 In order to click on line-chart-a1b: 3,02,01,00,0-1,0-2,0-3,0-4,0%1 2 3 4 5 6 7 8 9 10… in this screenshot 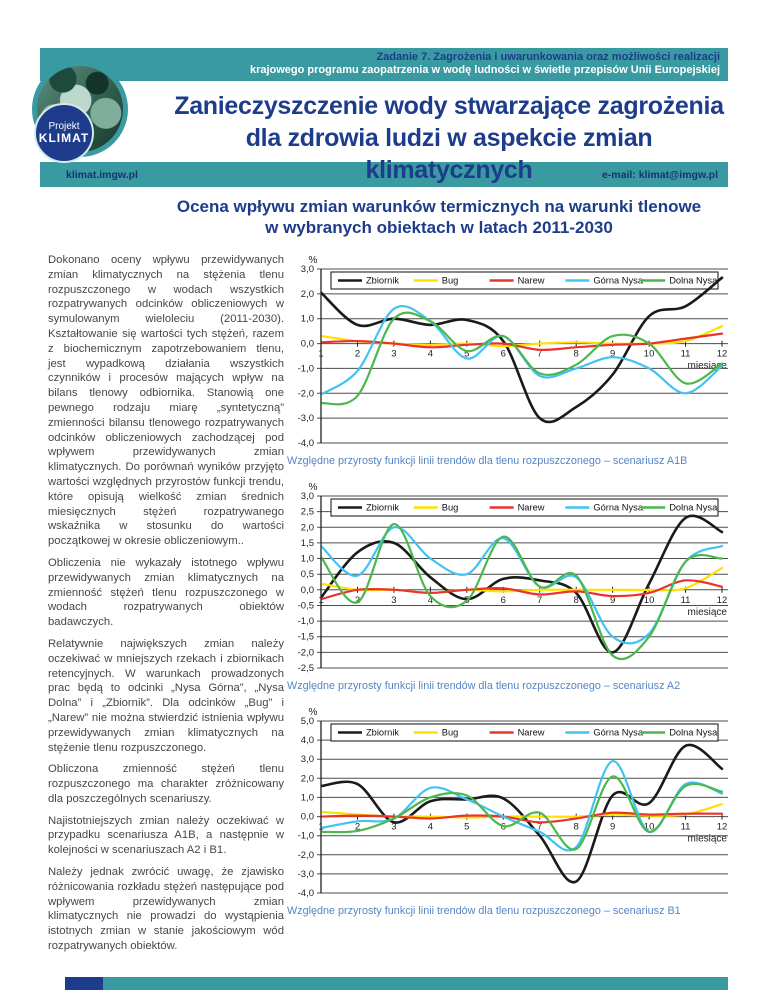, I will do `click(513, 352)`.